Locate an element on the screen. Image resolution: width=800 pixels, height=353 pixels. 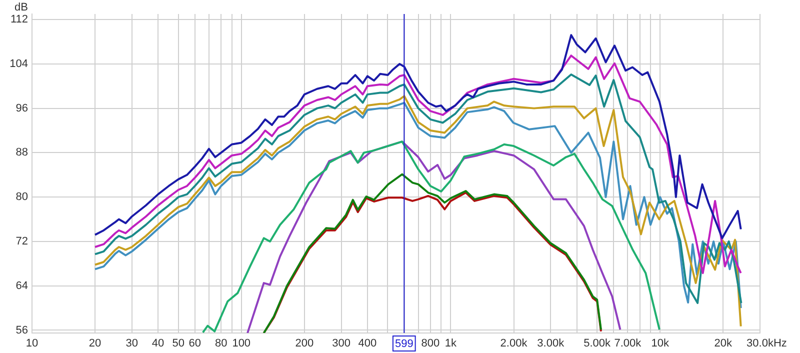
y-tick-label: 56 is located at coordinates (22, 330).